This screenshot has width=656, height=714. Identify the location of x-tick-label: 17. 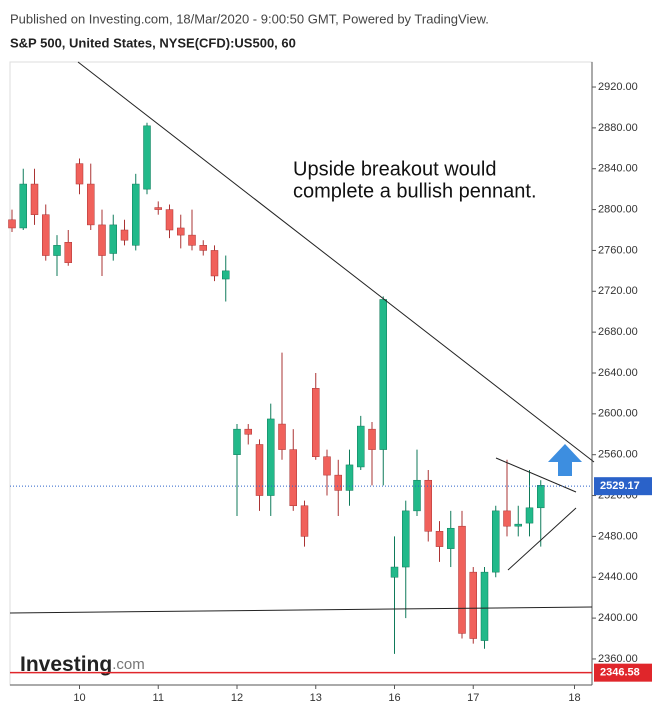
(473, 698).